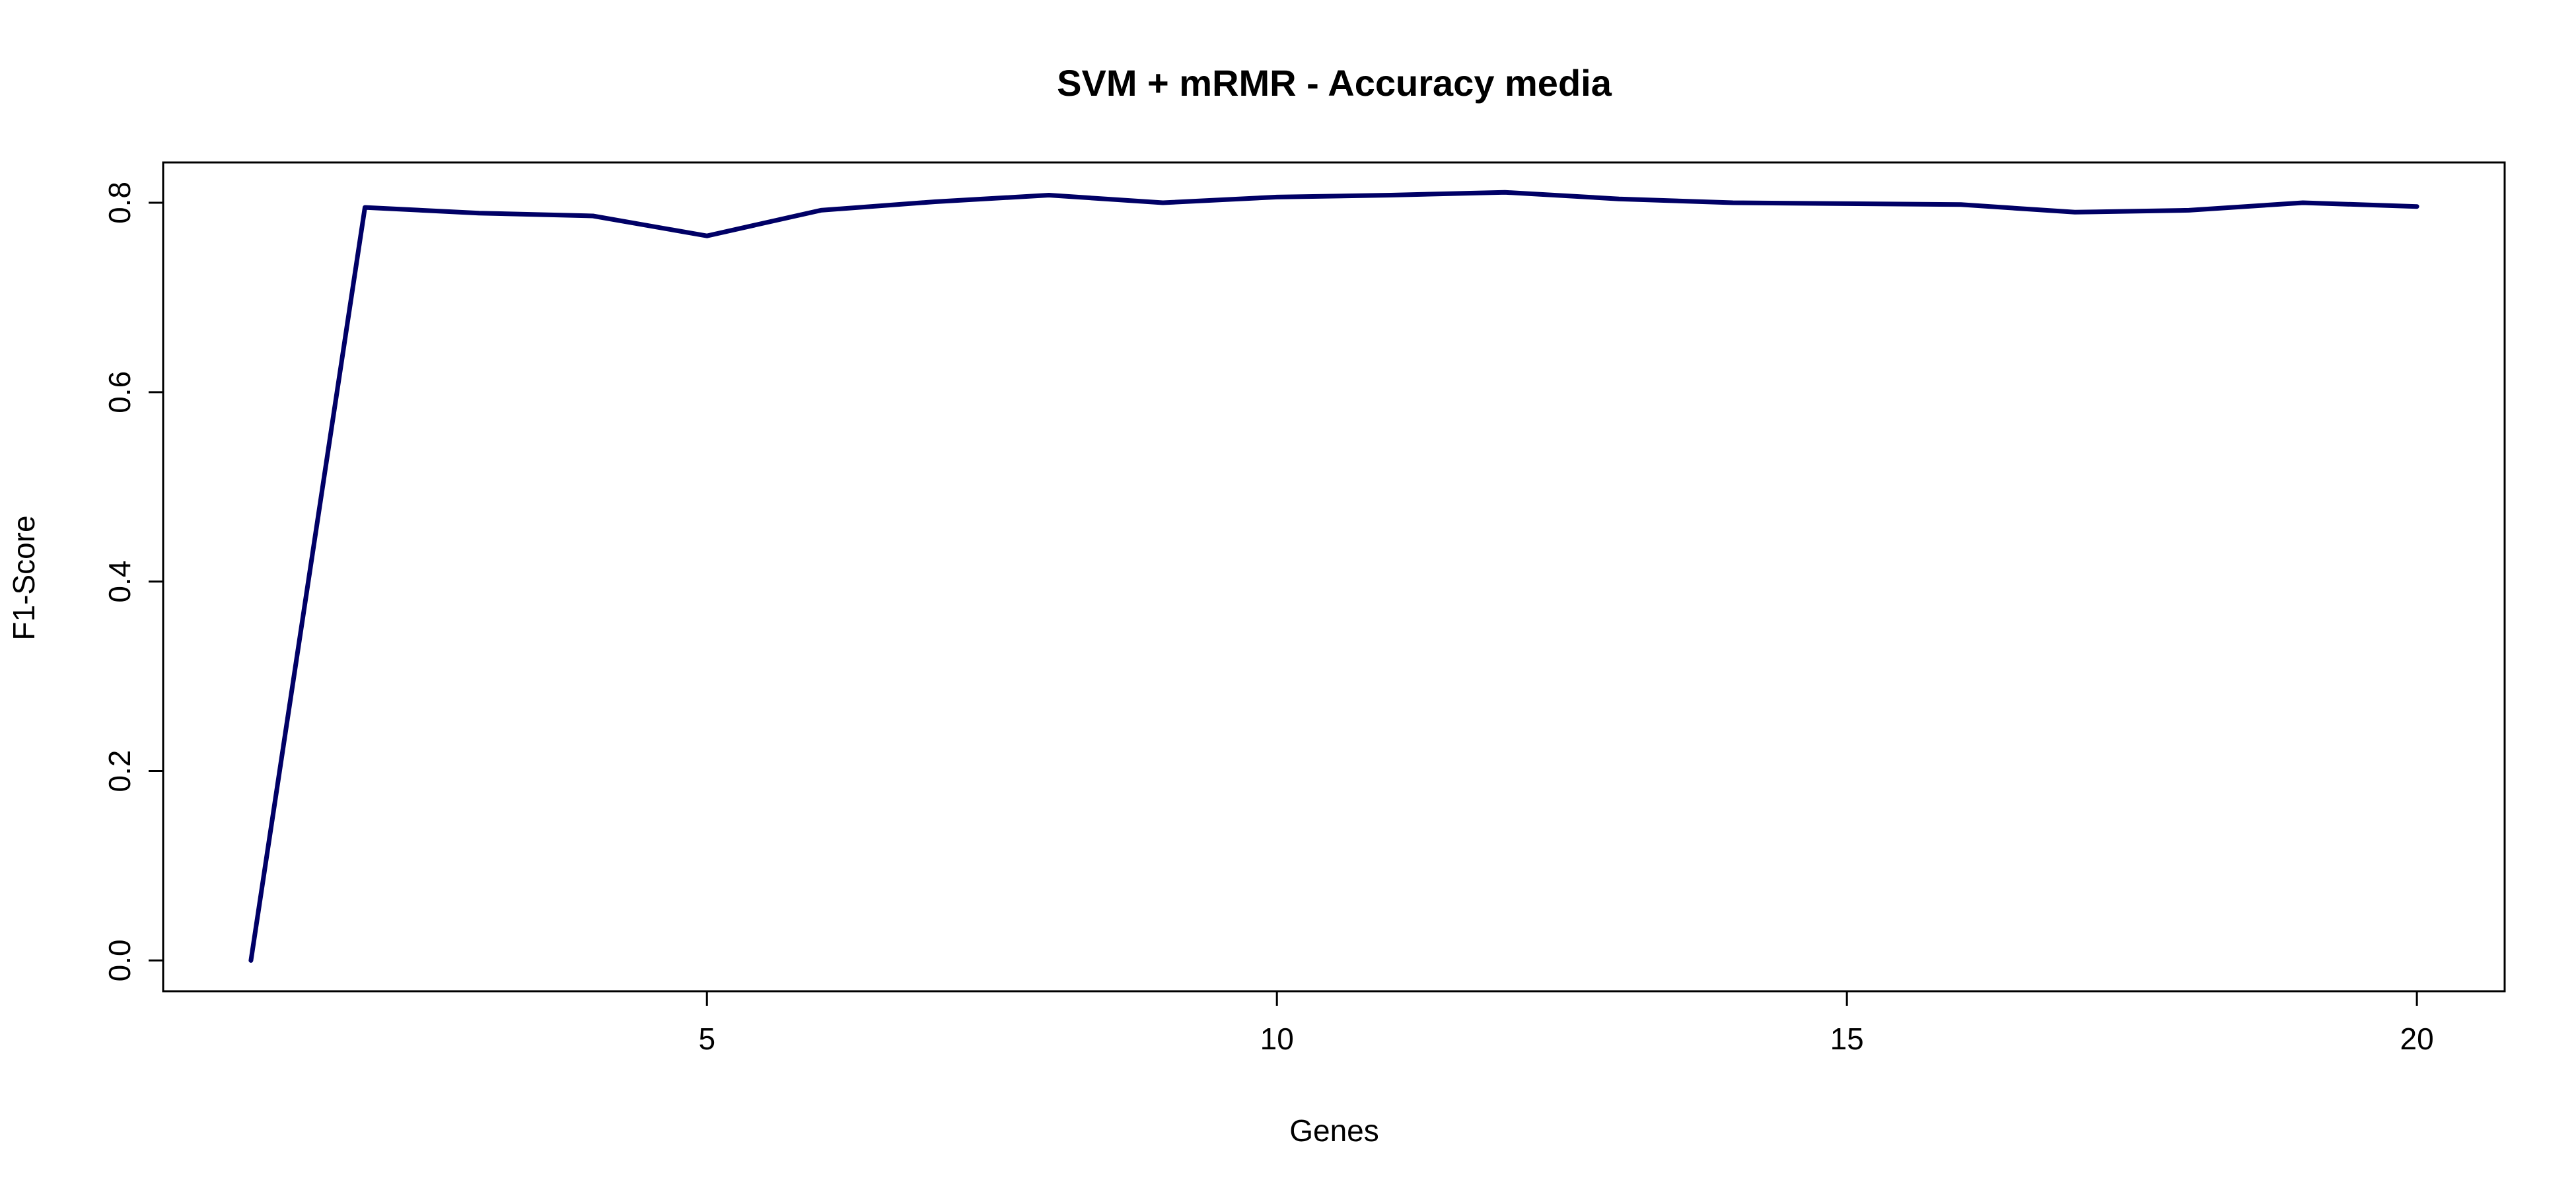 Image resolution: width=2576 pixels, height=1192 pixels. Describe the element at coordinates (706, 1039) in the screenshot. I see `x-tick-label: 5` at that location.